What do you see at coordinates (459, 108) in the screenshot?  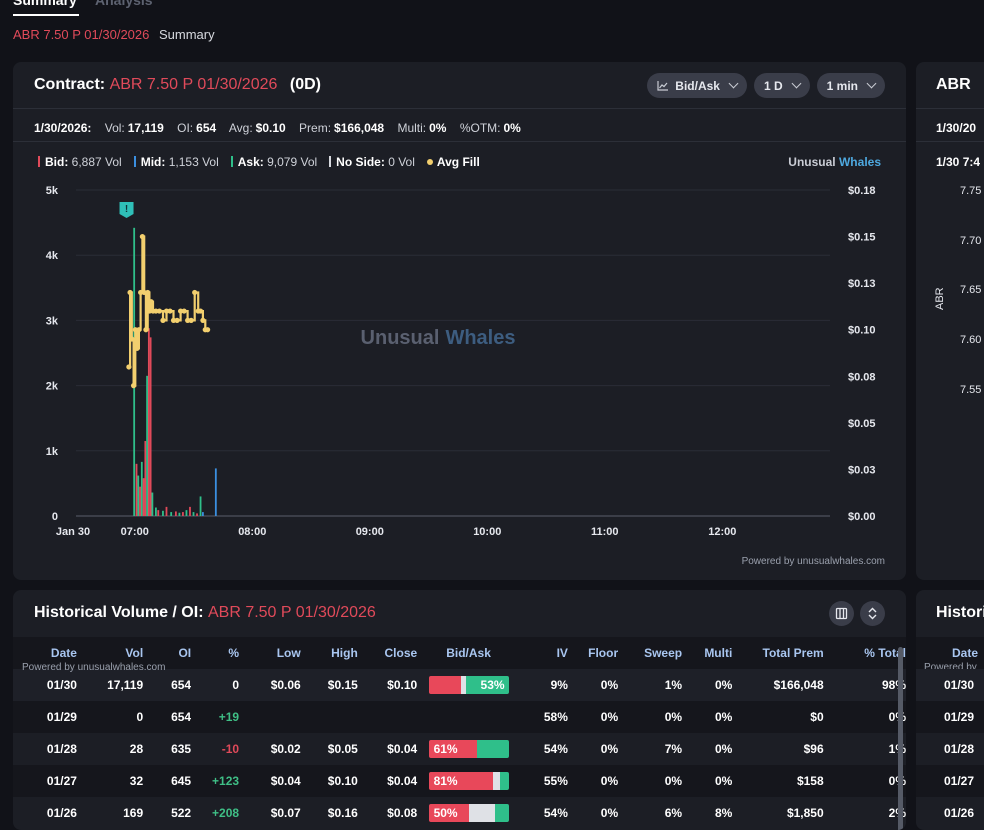 I see `divider` at bounding box center [459, 108].